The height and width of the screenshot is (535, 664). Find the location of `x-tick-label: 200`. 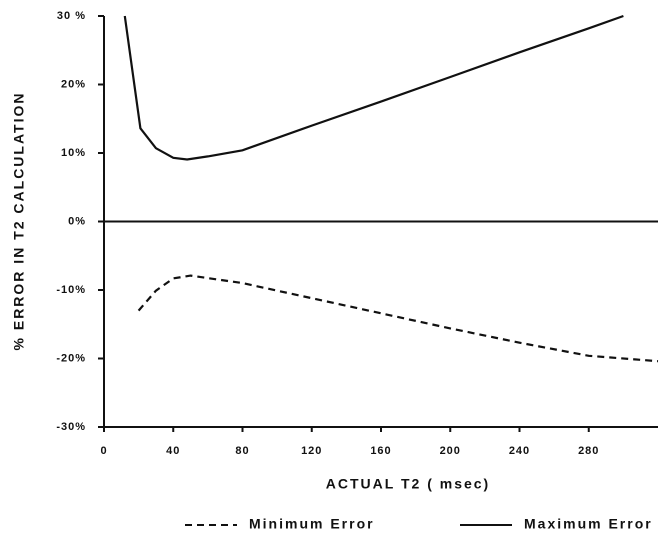

x-tick-label: 200 is located at coordinates (450, 451).